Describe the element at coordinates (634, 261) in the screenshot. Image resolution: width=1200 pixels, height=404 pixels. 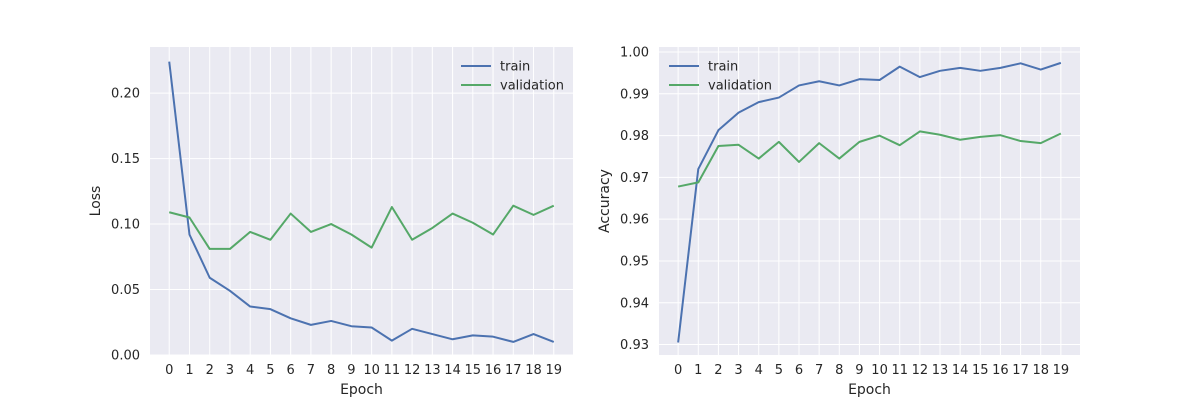
I see `y-tick-label: 0.95` at that location.